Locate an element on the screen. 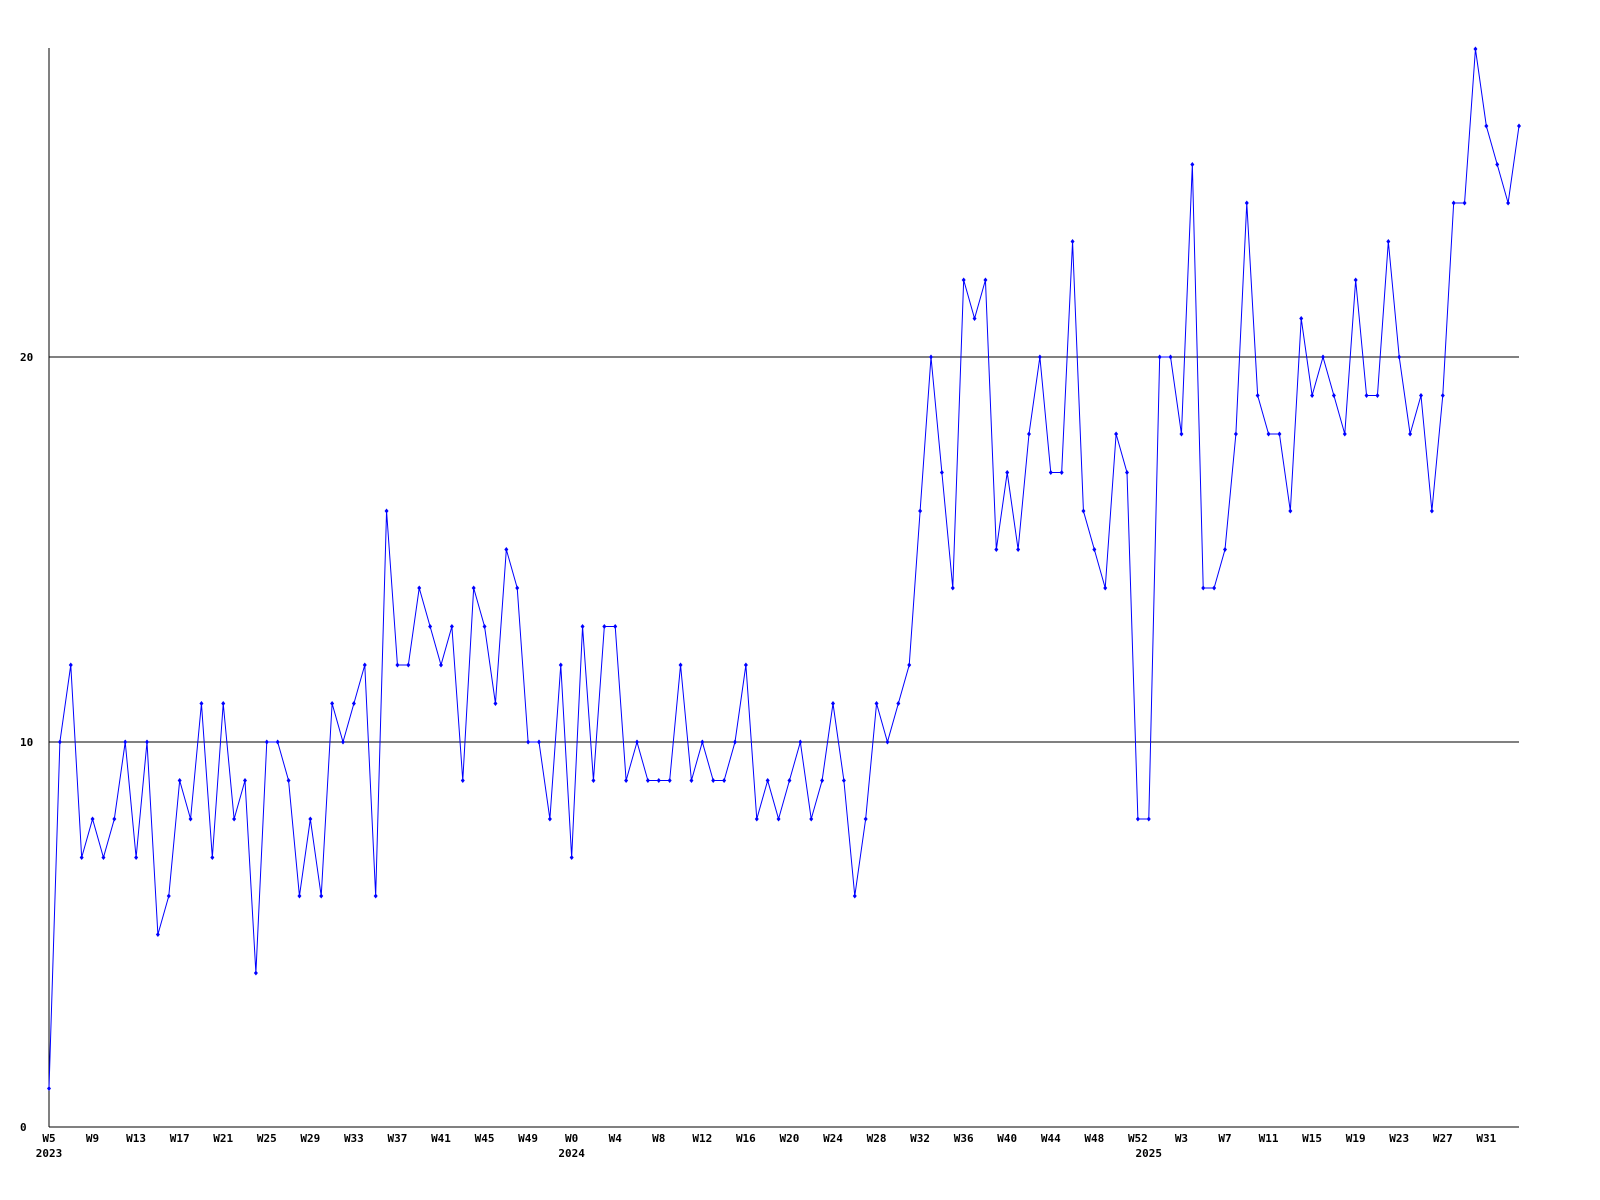 This screenshot has height=1200, width=1600. x-tick-label: W33 is located at coordinates (354, 1138).